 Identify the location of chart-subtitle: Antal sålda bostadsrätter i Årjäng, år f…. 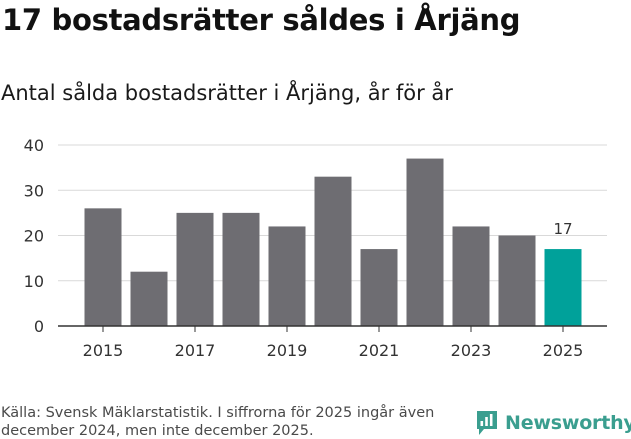
(227, 93).